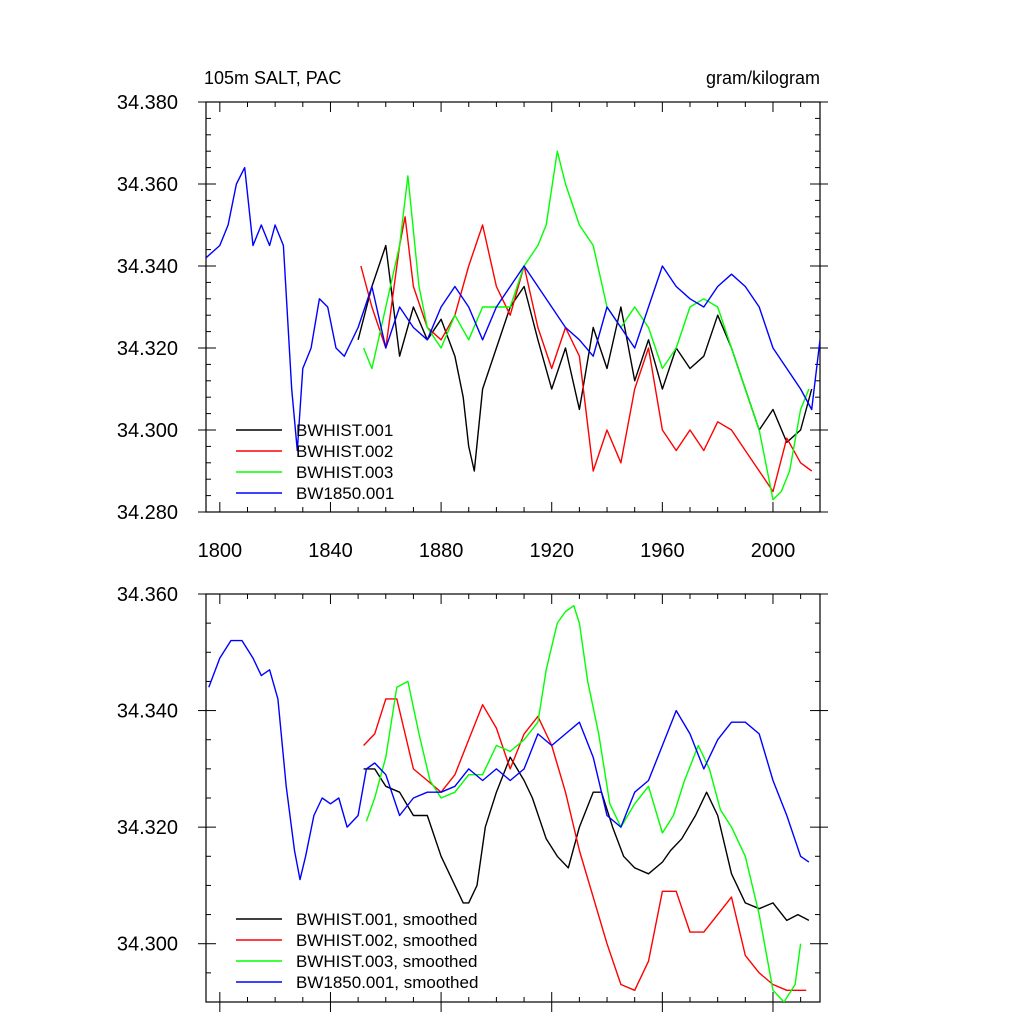 The width and height of the screenshot is (1024, 1024). What do you see at coordinates (662, 551) in the screenshot?
I see `x-tick-label: 1960` at bounding box center [662, 551].